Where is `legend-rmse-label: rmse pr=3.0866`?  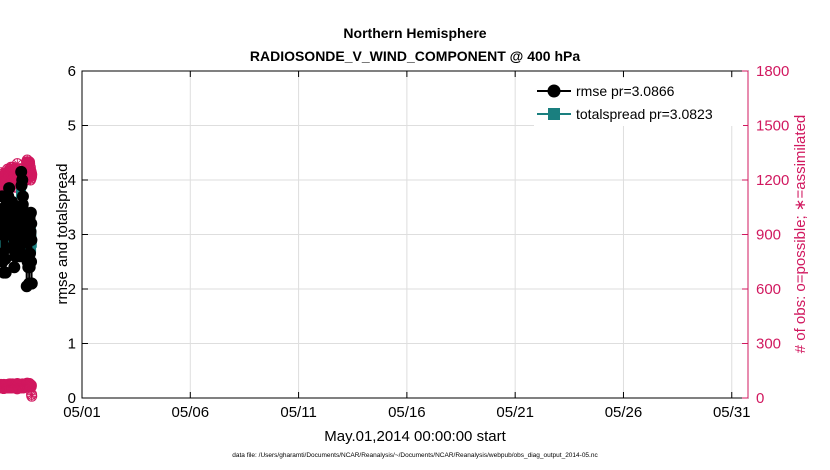 legend-rmse-label: rmse pr=3.0866 is located at coordinates (625, 91).